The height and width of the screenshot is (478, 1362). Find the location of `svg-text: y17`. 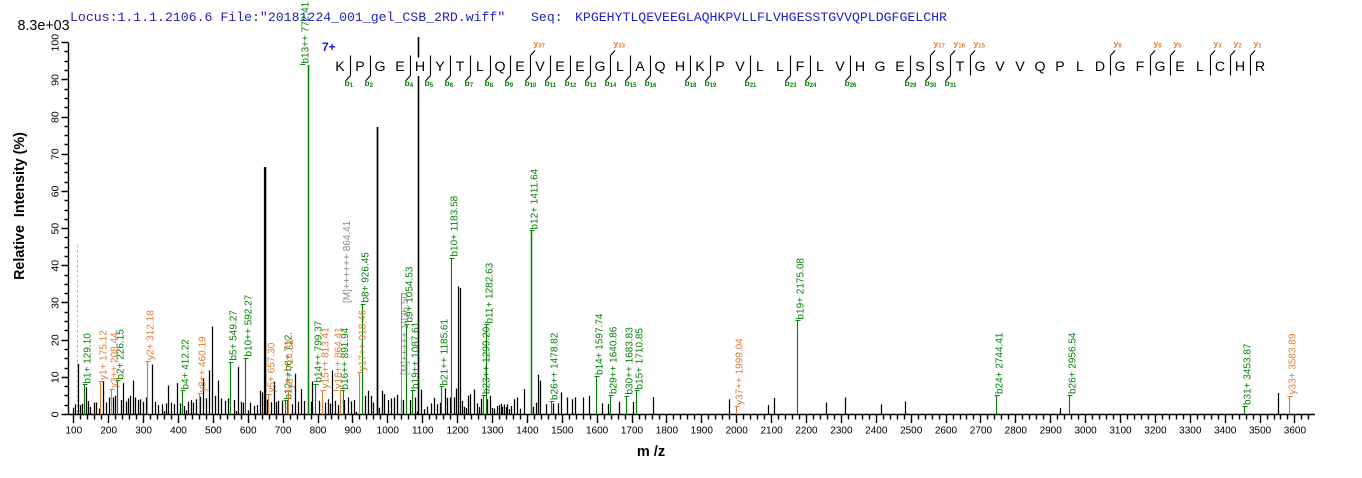

svg-text: y17 is located at coordinates (940, 44).